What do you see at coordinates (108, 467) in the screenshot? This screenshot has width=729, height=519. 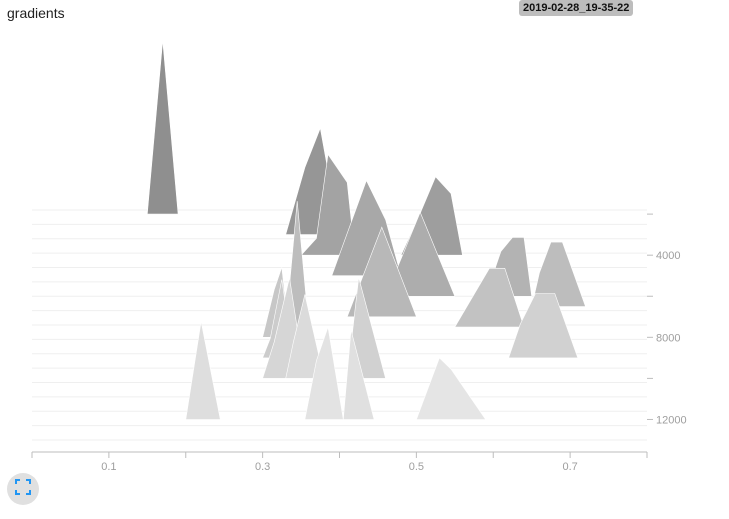 I see `x-tick-label: 0.1` at bounding box center [108, 467].